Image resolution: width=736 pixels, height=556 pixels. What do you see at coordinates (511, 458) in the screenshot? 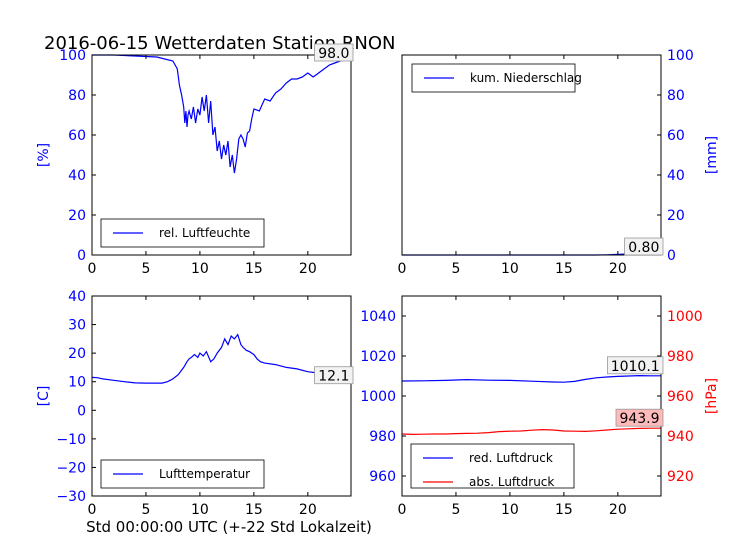
I see `legend-entry-label: red. Luftdruck` at bounding box center [511, 458].